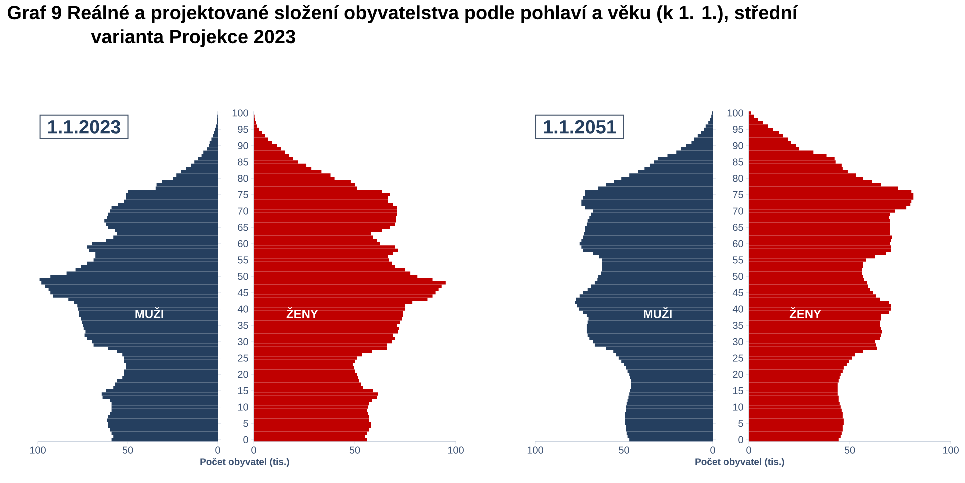  I want to click on annotation: 1.1.2023, so click(84, 127).